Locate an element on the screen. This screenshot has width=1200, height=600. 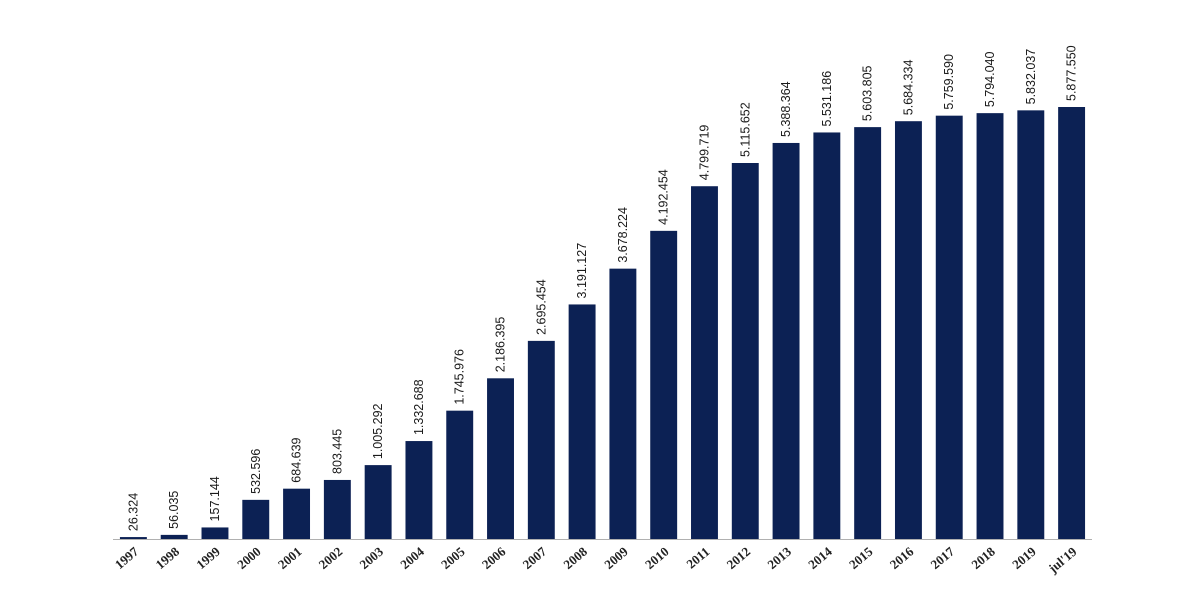
bar-2011 is located at coordinates (704, 362).